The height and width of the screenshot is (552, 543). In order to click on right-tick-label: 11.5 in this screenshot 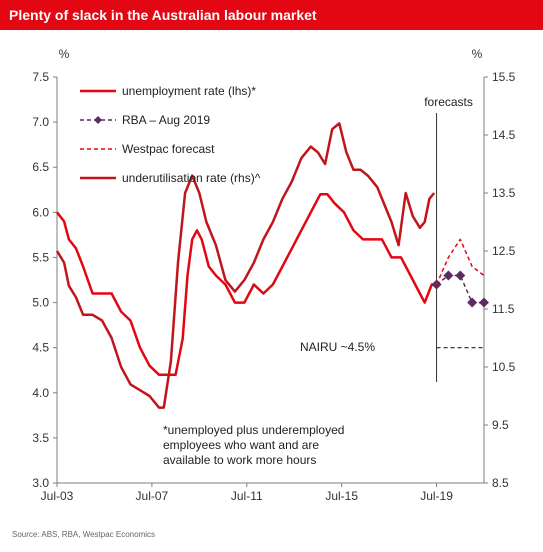, I will do `click(503, 309)`.